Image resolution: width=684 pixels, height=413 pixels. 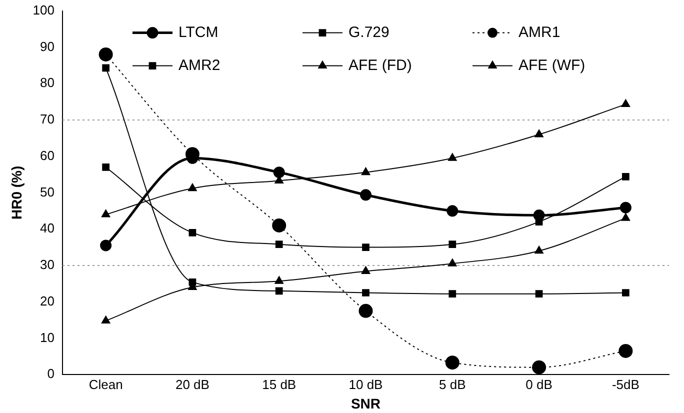 What do you see at coordinates (452, 384) in the screenshot?
I see `x-tick-label: 5 dB` at bounding box center [452, 384].